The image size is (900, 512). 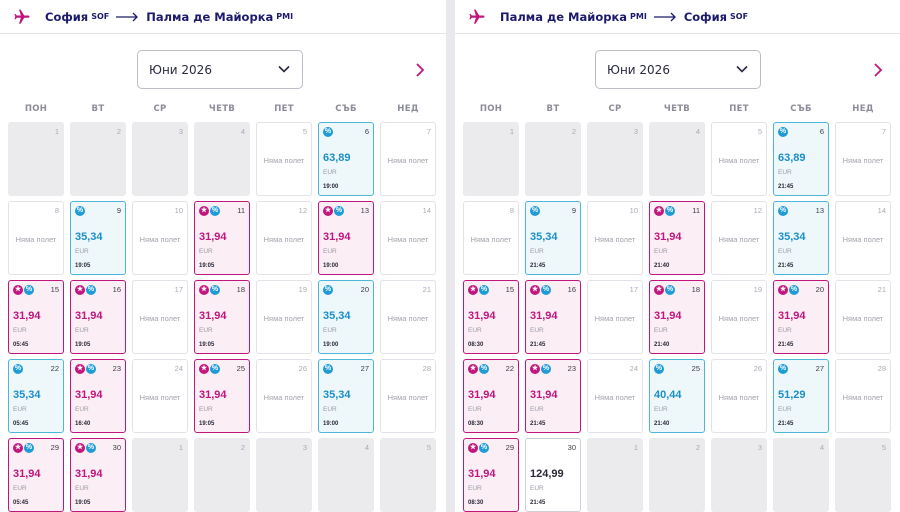 I want to click on destination-code: SOF, so click(x=739, y=16).